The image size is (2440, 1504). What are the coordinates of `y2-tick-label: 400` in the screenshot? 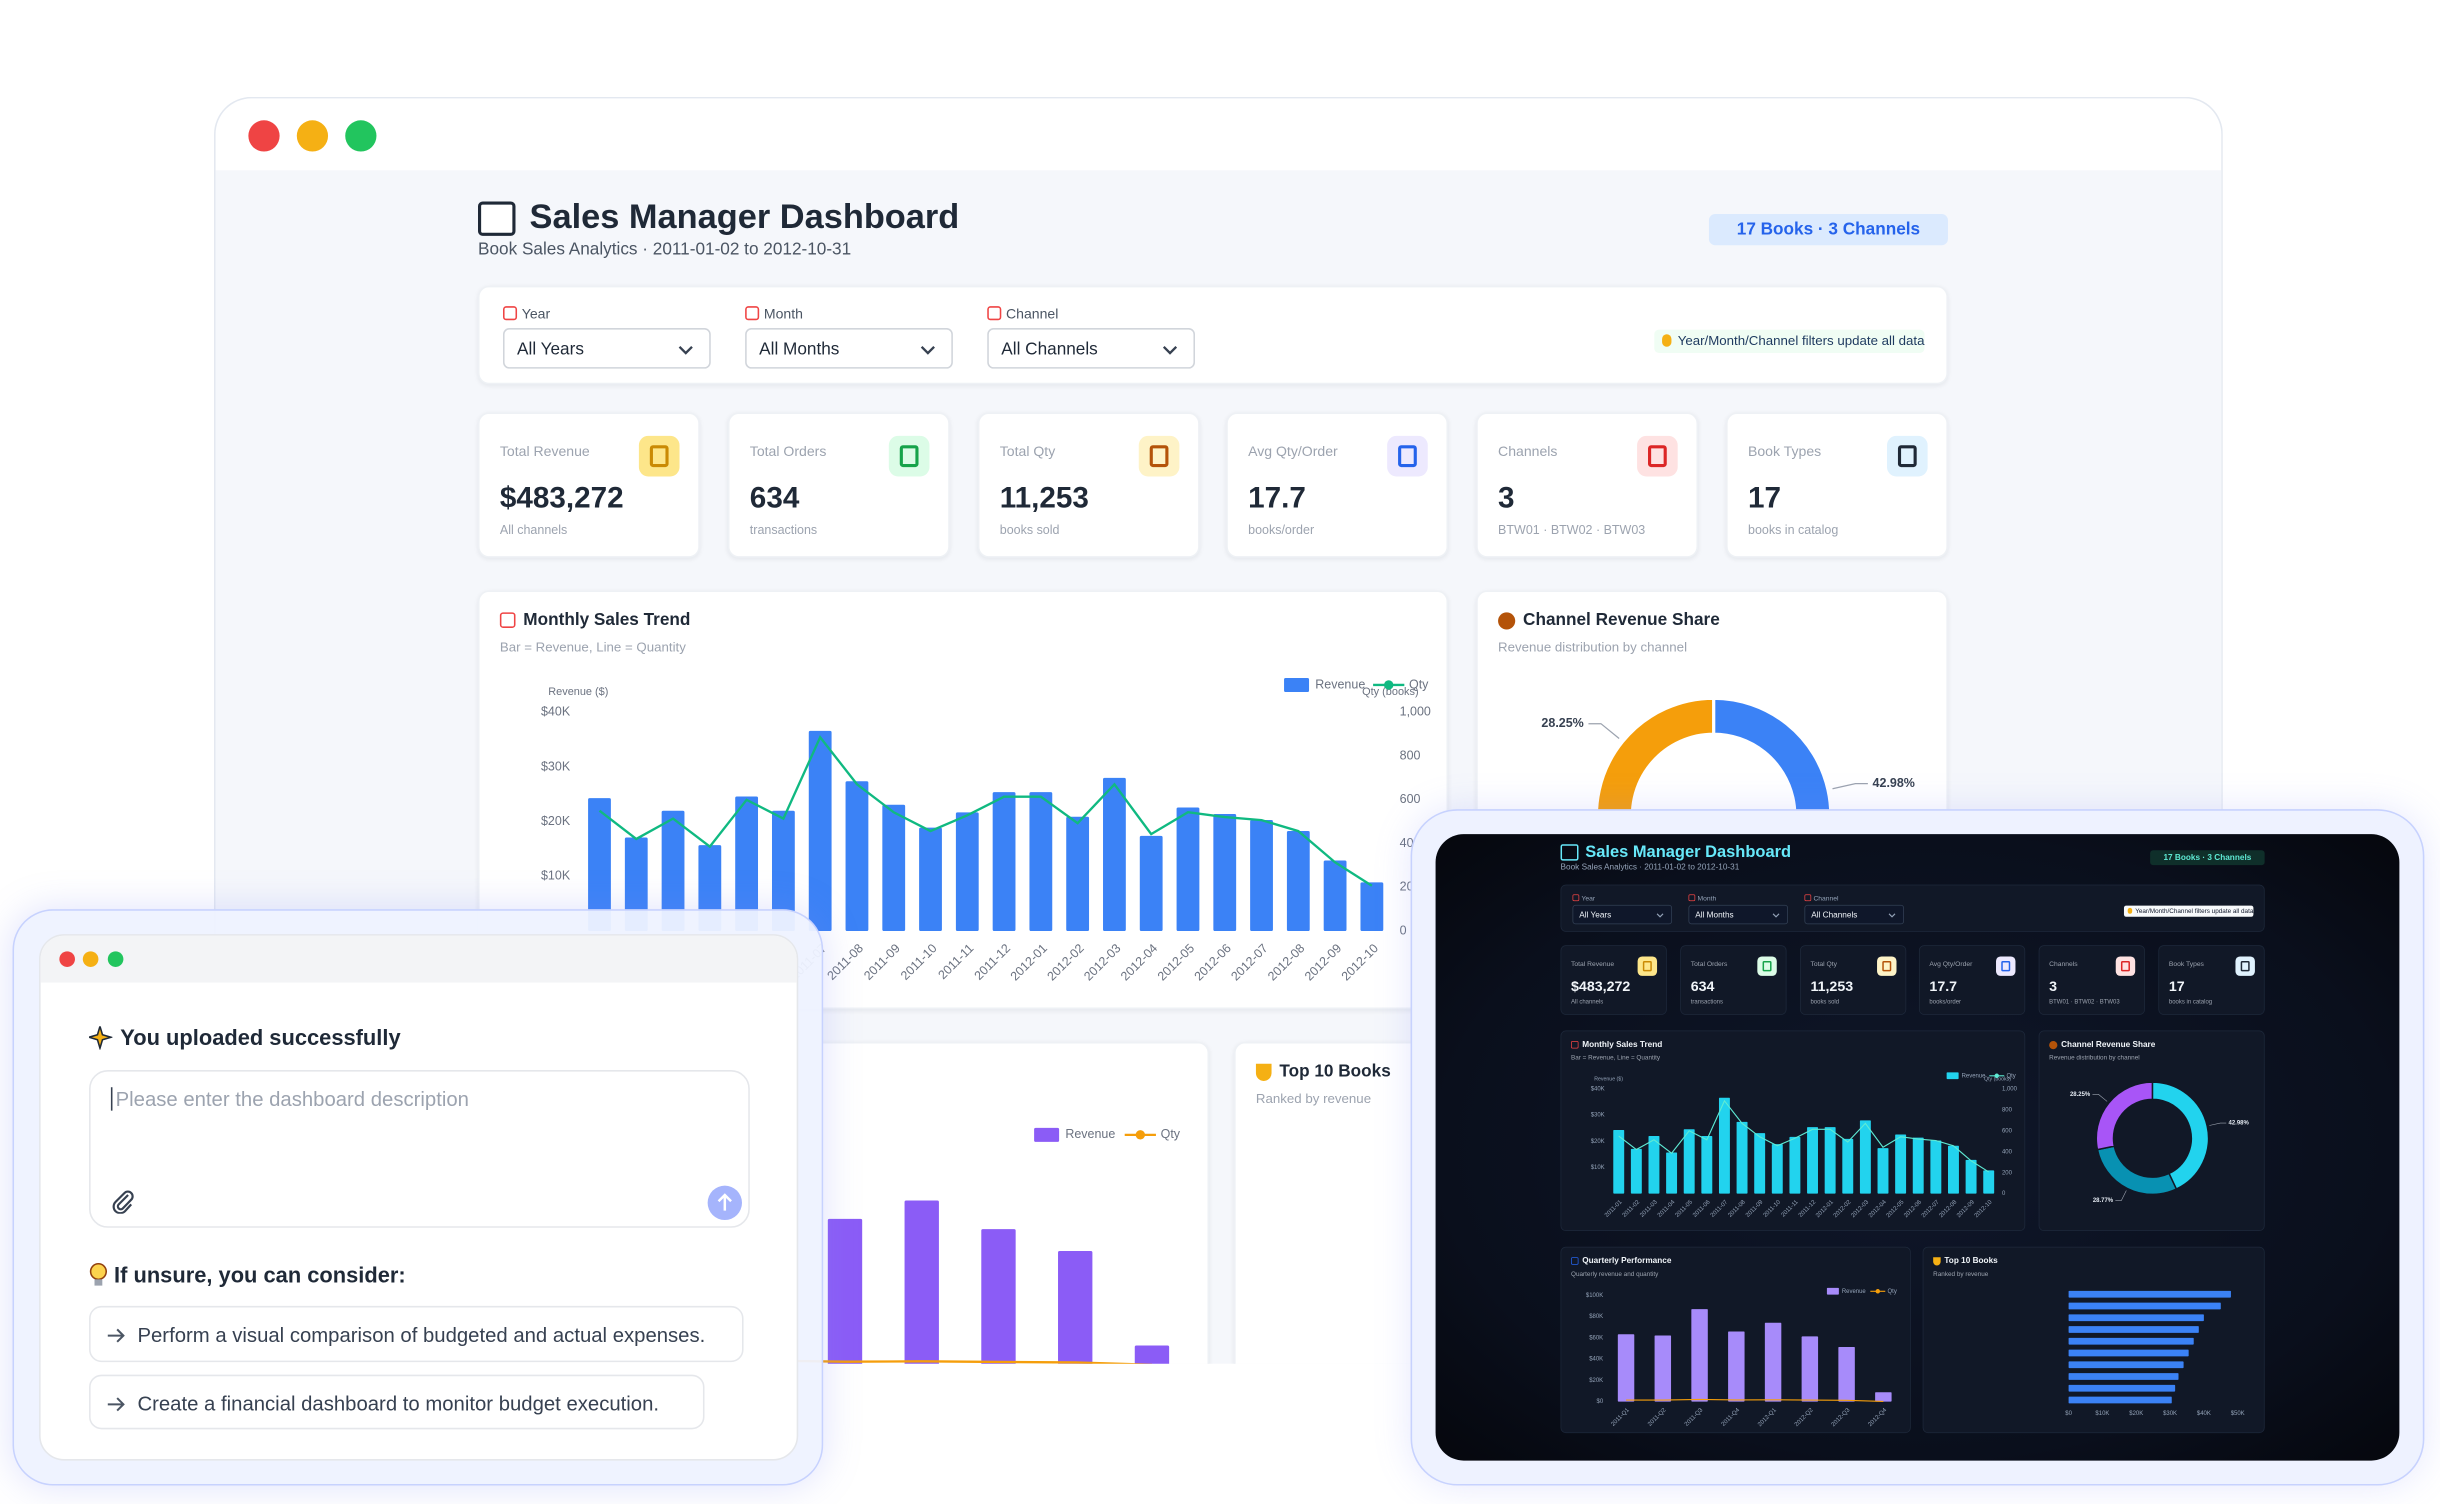 It's located at (2007, 1152).